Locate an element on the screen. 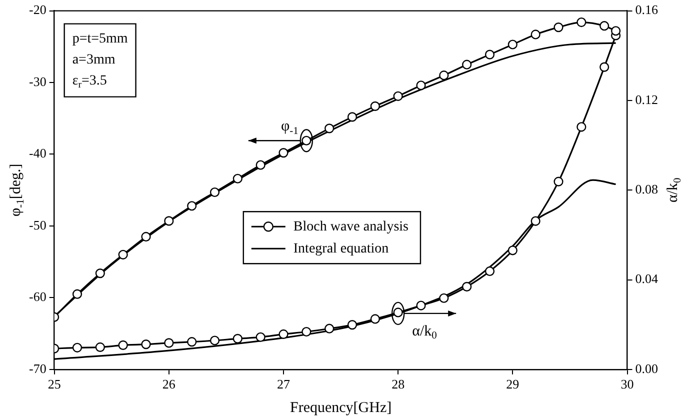 The image size is (687, 420). y-axis-title: φ-1[deg.] is located at coordinates (17, 190).